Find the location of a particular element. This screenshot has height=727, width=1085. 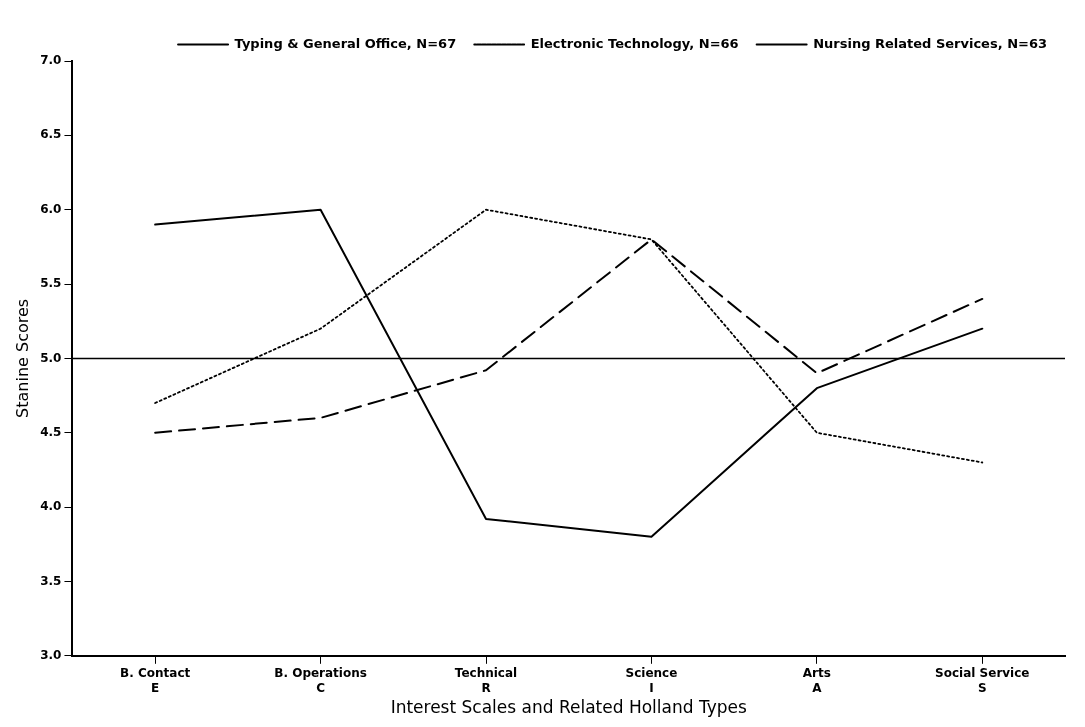

y-axis-title: Stanine Scores is located at coordinates (22, 358).